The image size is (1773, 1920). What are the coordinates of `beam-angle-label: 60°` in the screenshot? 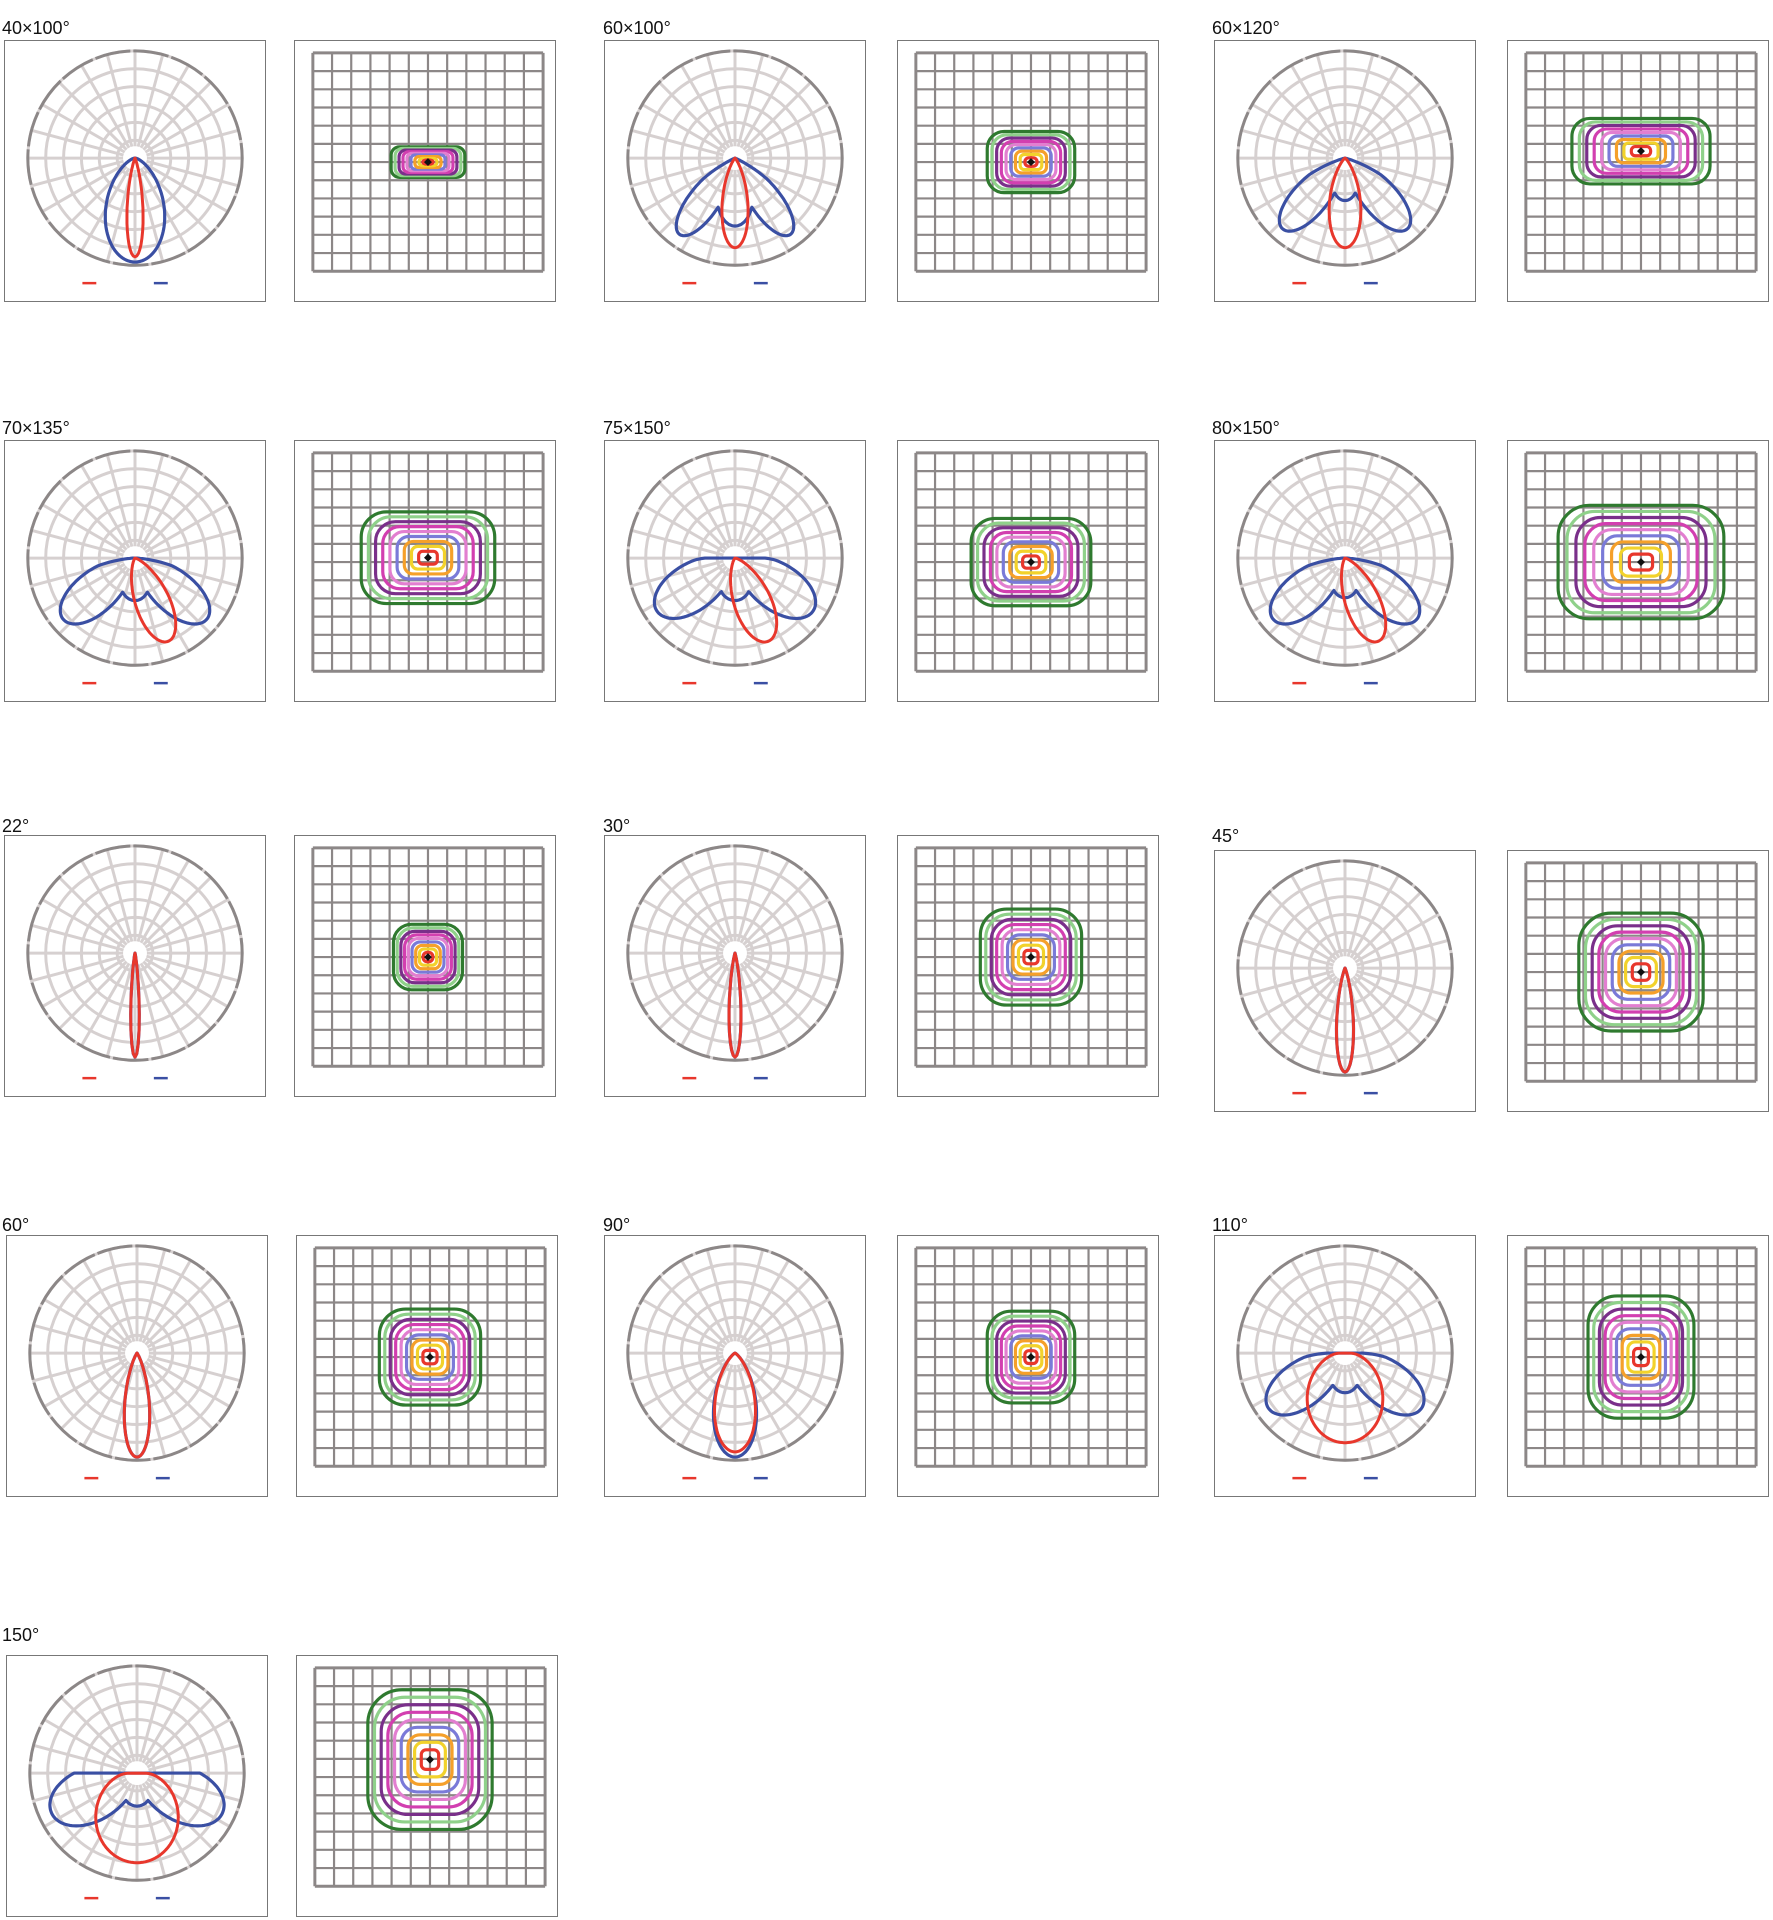 It's located at (16, 1225).